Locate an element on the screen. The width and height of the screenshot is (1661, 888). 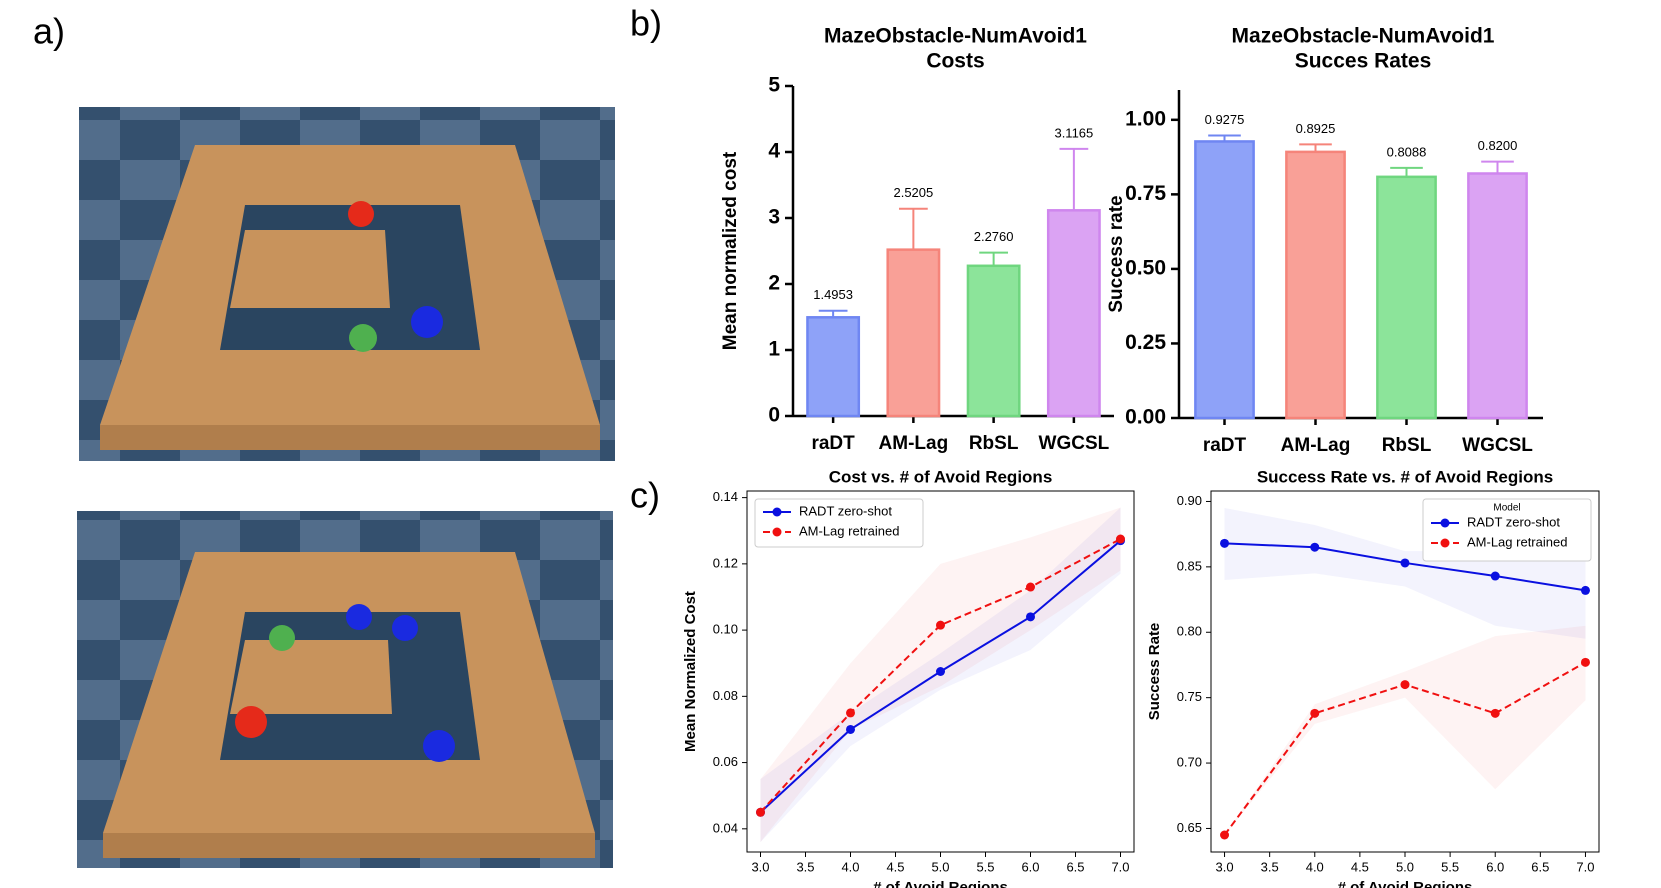
panel-label: a) is located at coordinates (49, 31).